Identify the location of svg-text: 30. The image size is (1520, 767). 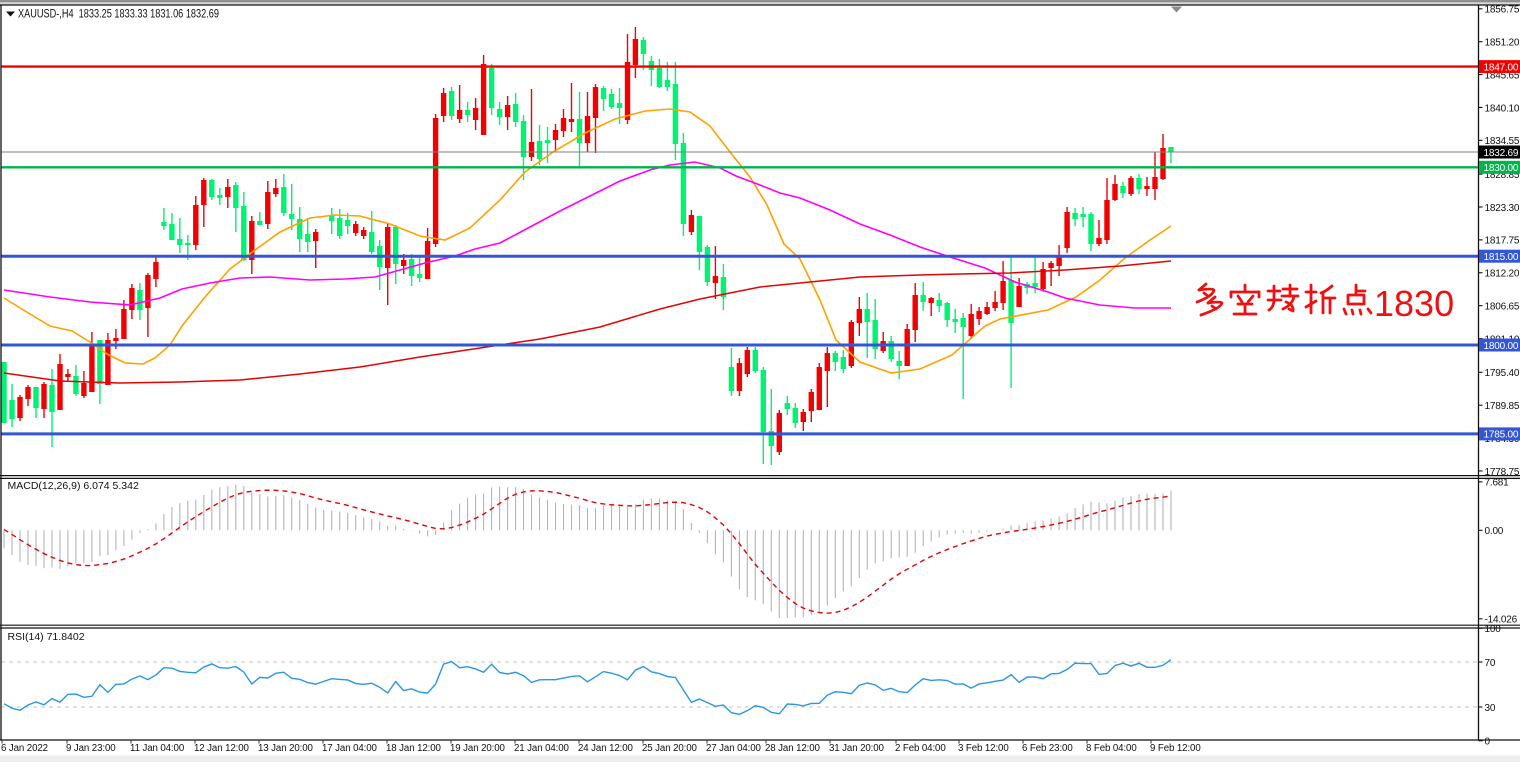
(1490, 708).